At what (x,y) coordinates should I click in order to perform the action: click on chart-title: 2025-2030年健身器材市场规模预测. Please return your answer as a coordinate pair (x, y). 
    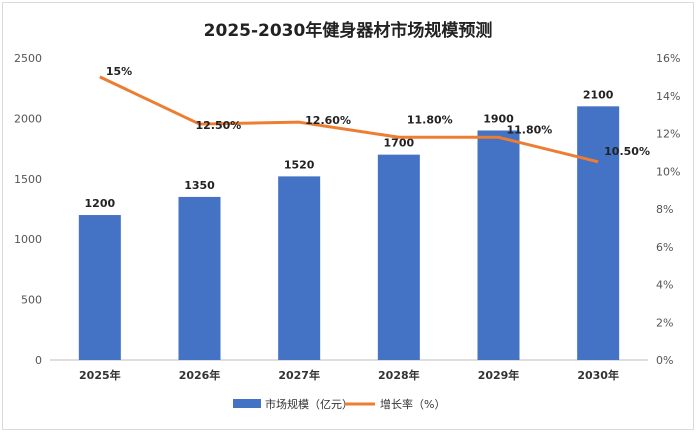
    Looking at the image, I should click on (348, 30).